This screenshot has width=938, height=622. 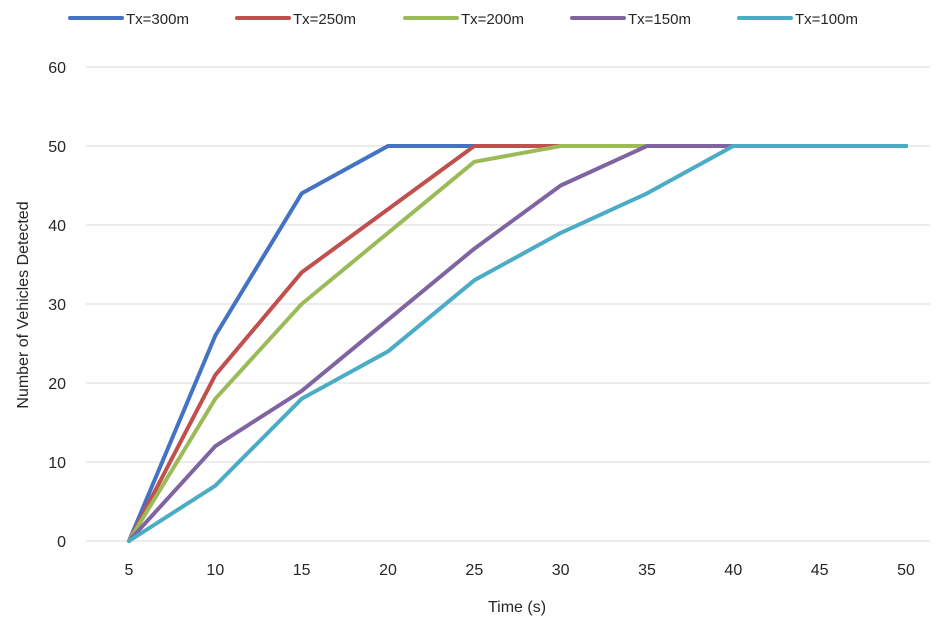 I want to click on legend-label: Tx=250m, so click(x=324, y=19).